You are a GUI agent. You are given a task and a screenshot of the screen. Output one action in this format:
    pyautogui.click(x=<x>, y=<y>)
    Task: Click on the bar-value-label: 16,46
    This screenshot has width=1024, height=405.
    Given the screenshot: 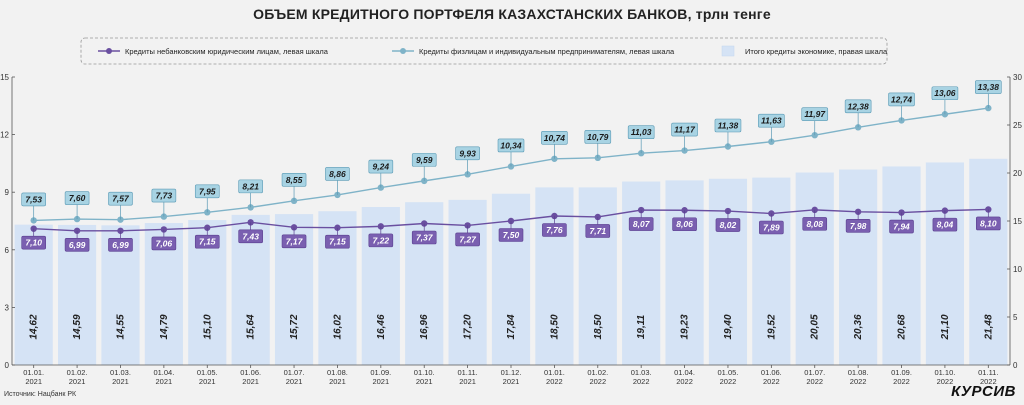 What is the action you would take?
    pyautogui.click(x=381, y=326)
    